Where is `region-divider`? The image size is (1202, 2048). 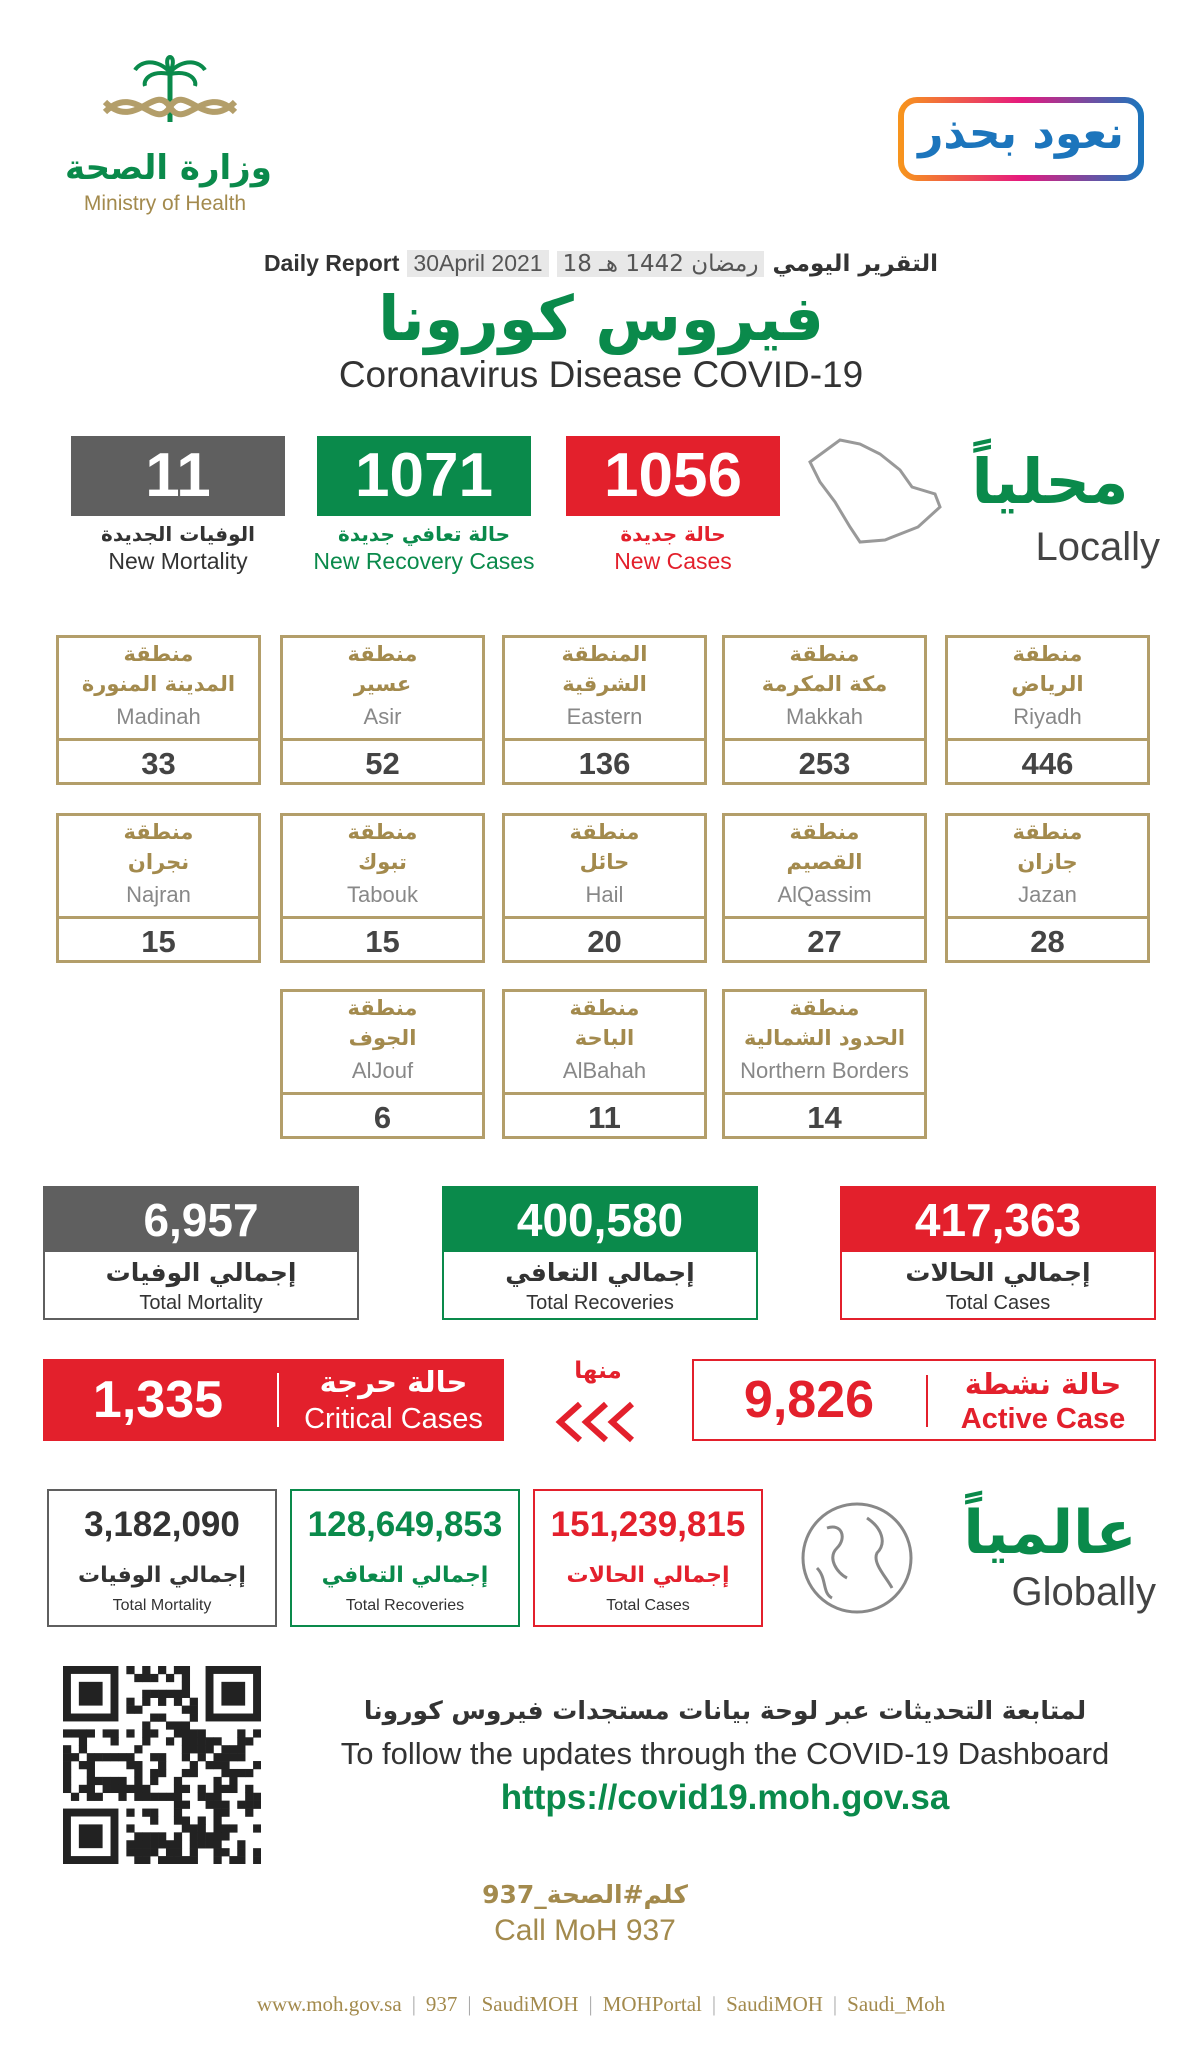 region-divider is located at coordinates (158, 739).